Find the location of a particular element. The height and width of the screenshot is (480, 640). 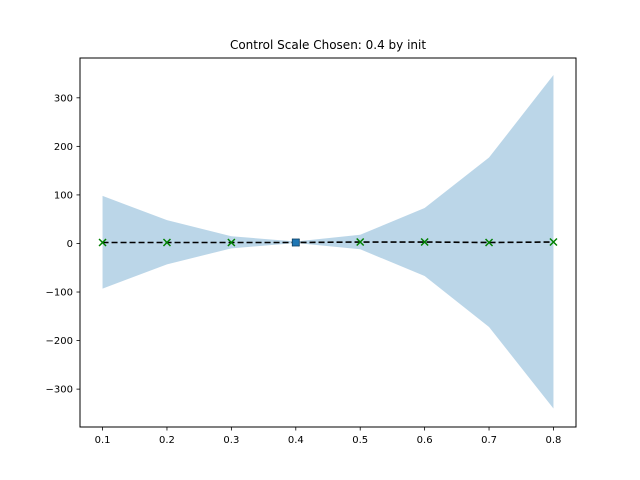

y-tick-label: −100 is located at coordinates (59, 293).